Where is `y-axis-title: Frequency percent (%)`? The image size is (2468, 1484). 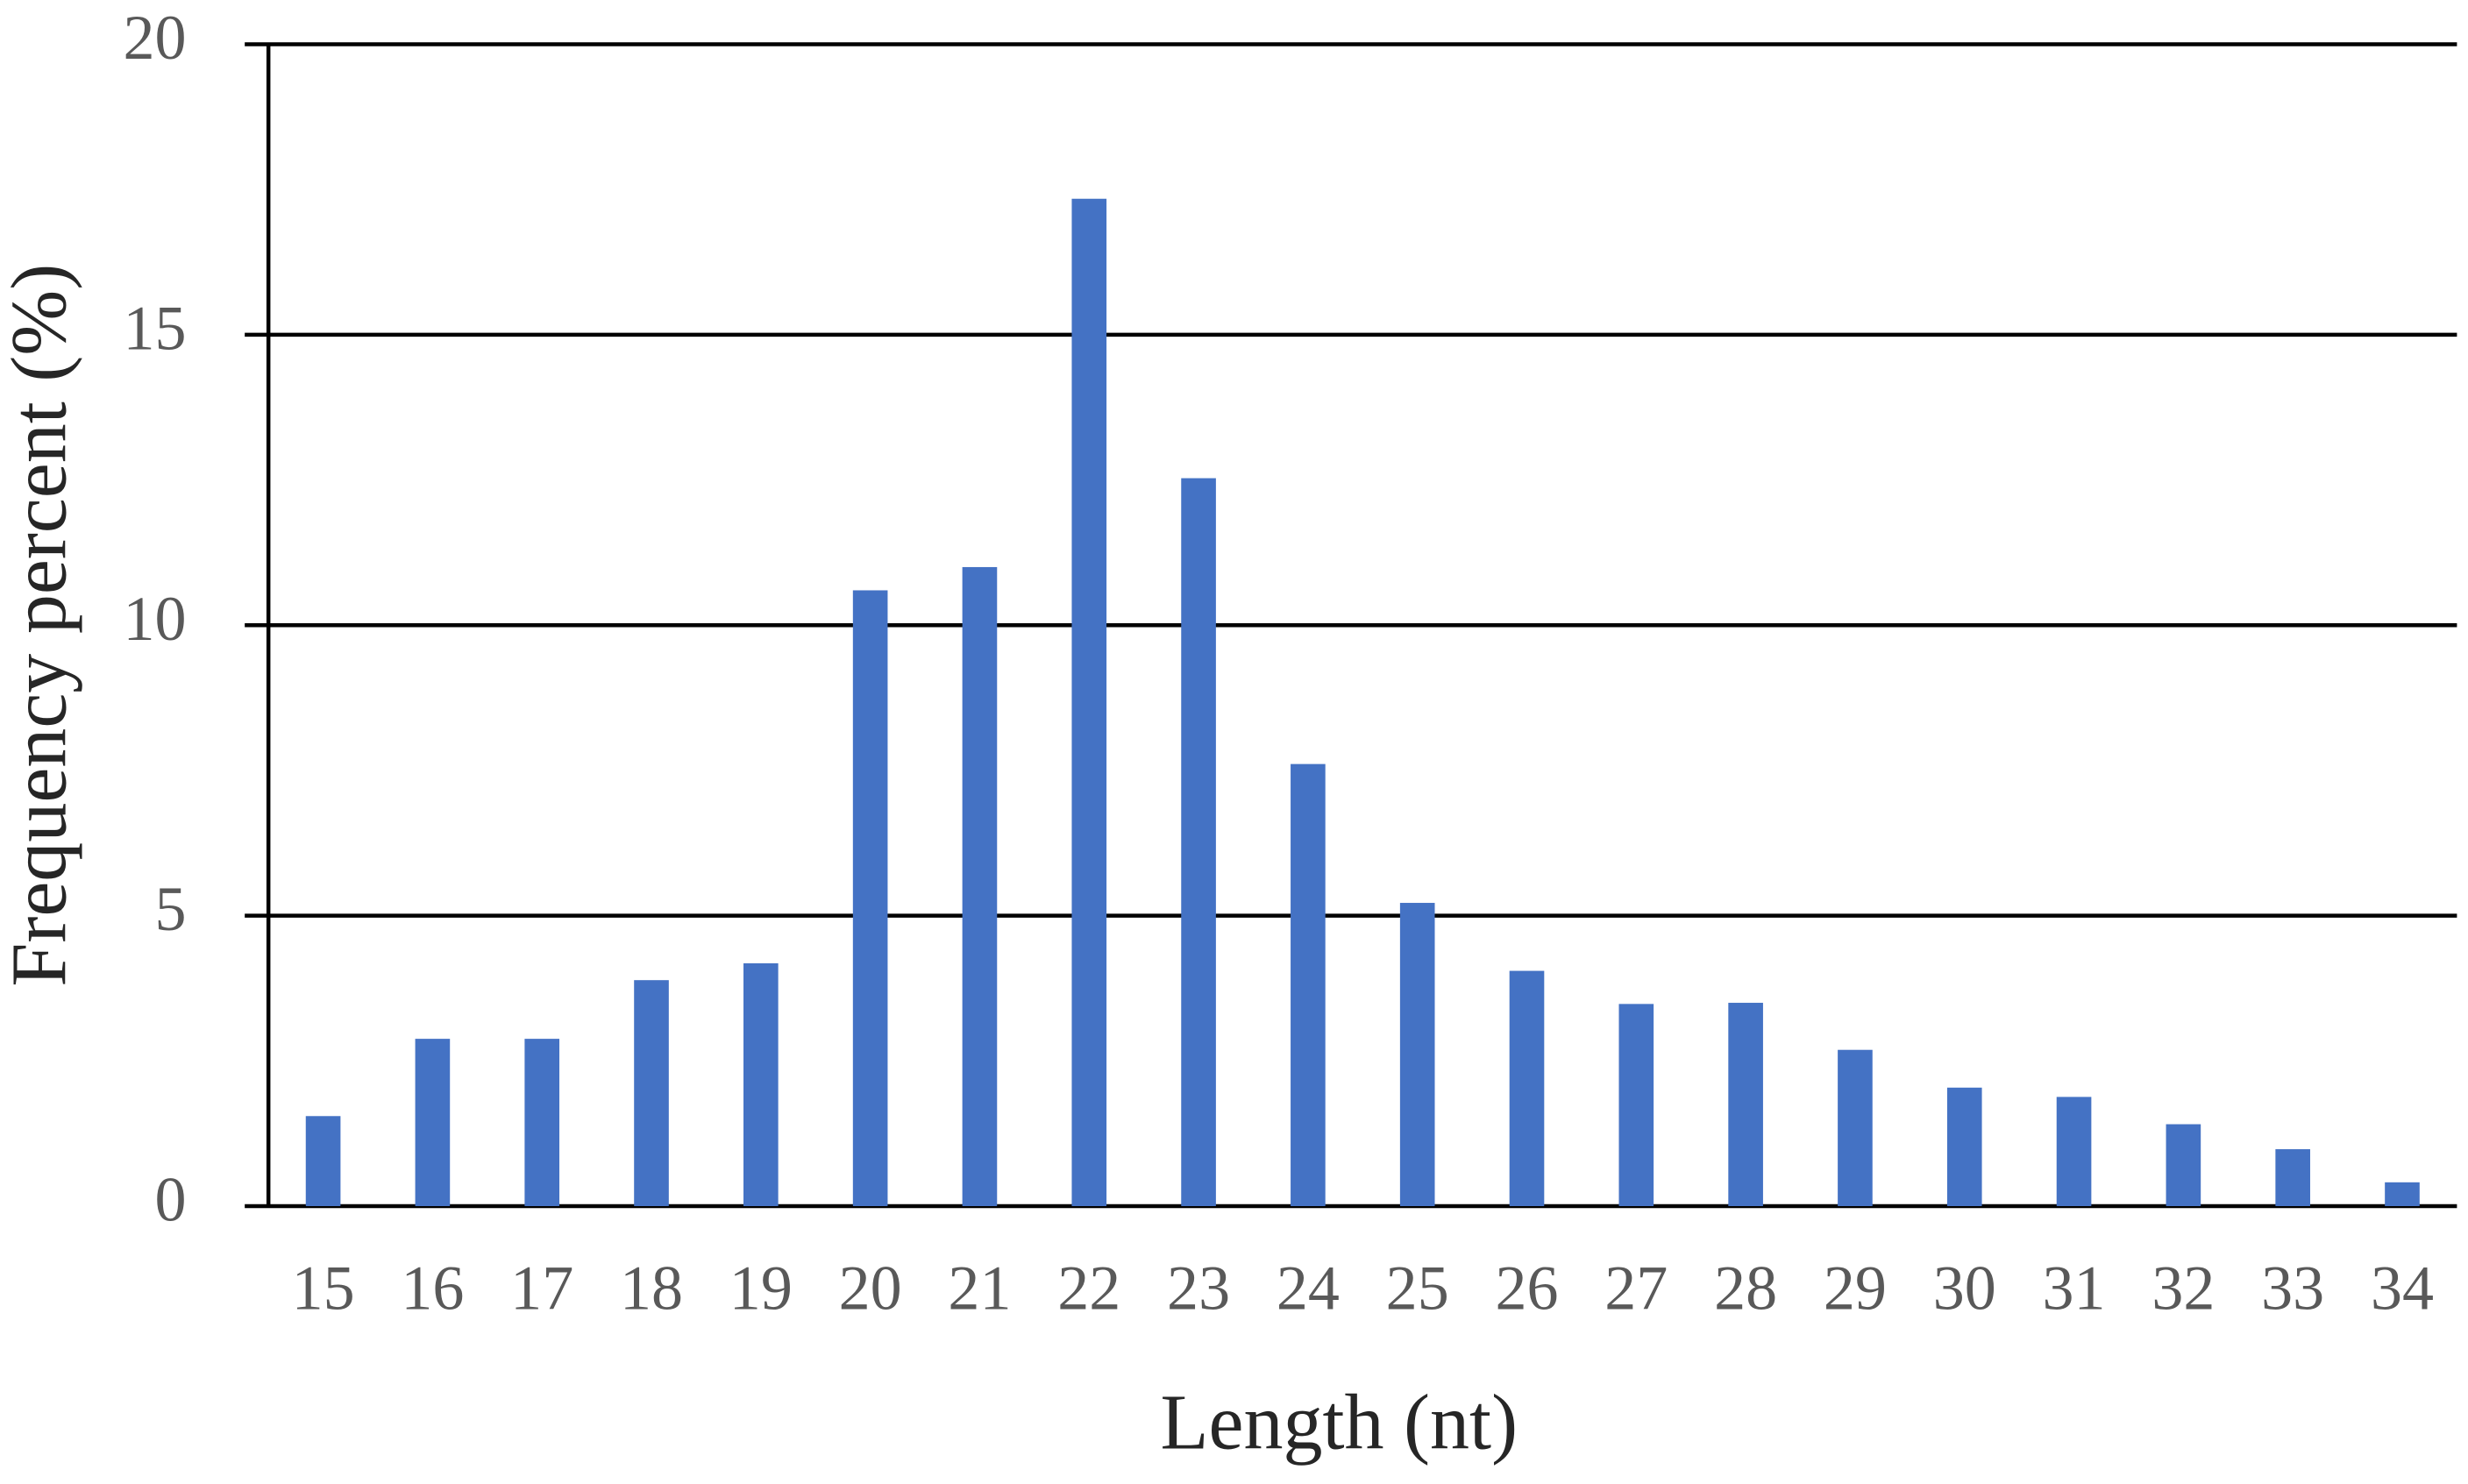
y-axis-title: Frequency percent (%) is located at coordinates (41, 625).